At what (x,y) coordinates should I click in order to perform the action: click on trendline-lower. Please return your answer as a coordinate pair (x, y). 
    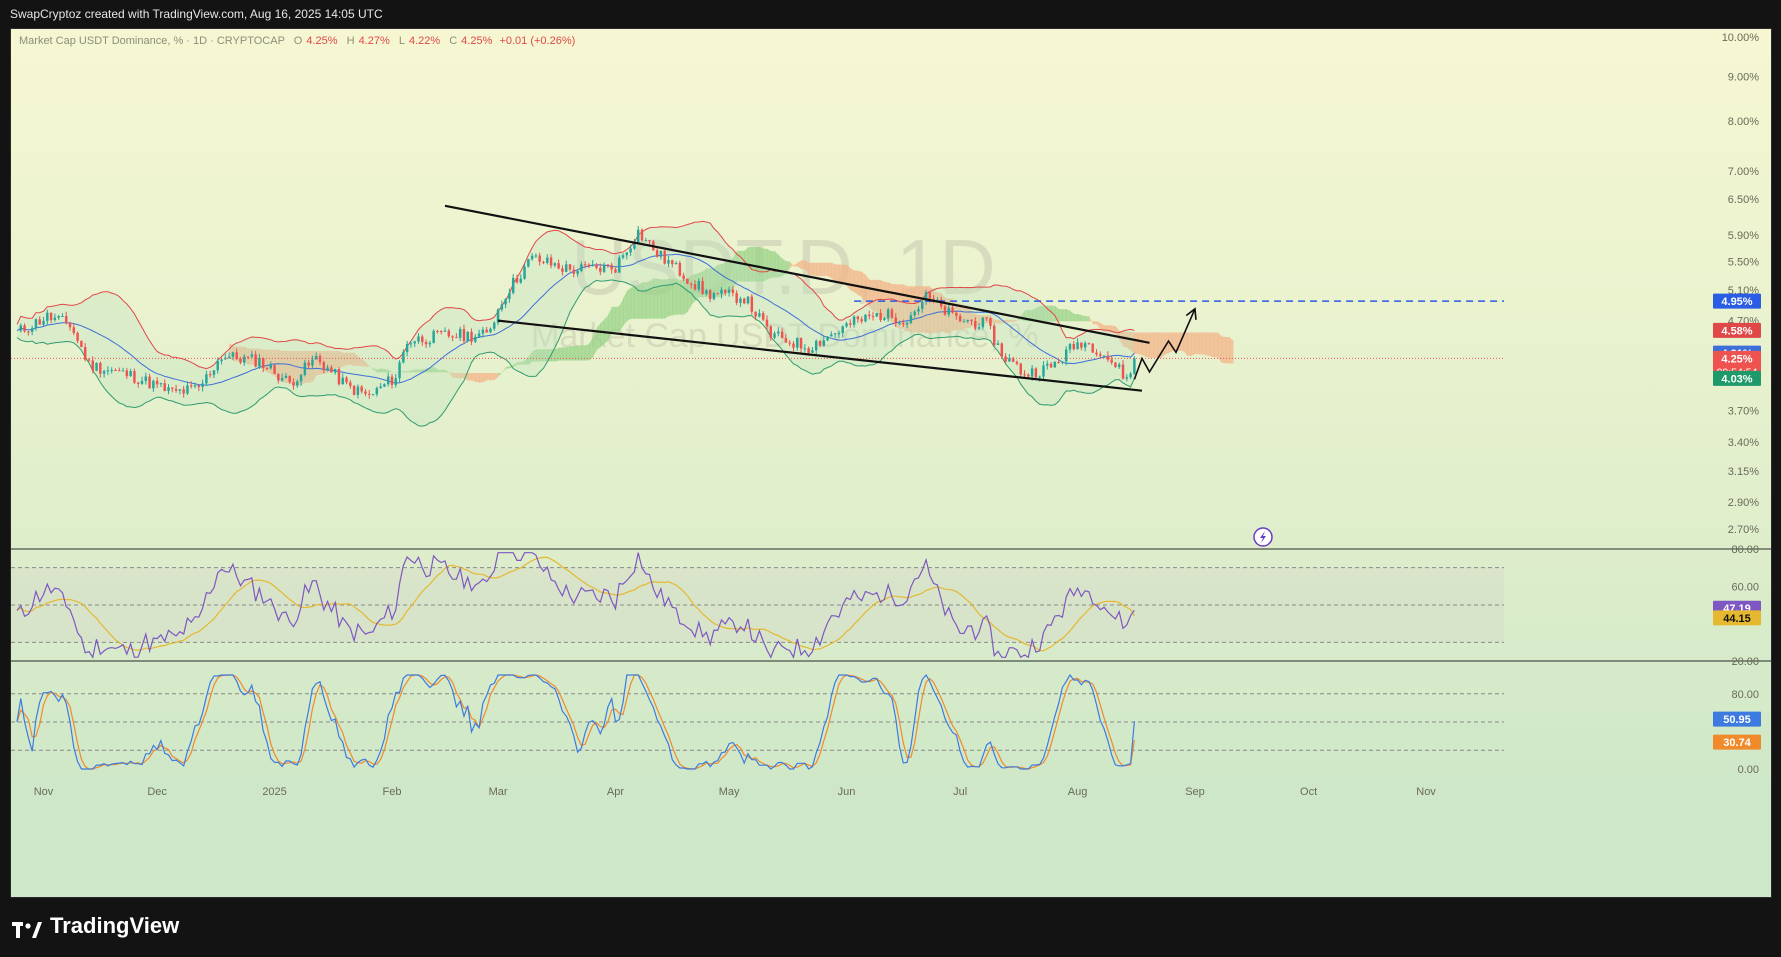
    Looking at the image, I should click on (820, 355).